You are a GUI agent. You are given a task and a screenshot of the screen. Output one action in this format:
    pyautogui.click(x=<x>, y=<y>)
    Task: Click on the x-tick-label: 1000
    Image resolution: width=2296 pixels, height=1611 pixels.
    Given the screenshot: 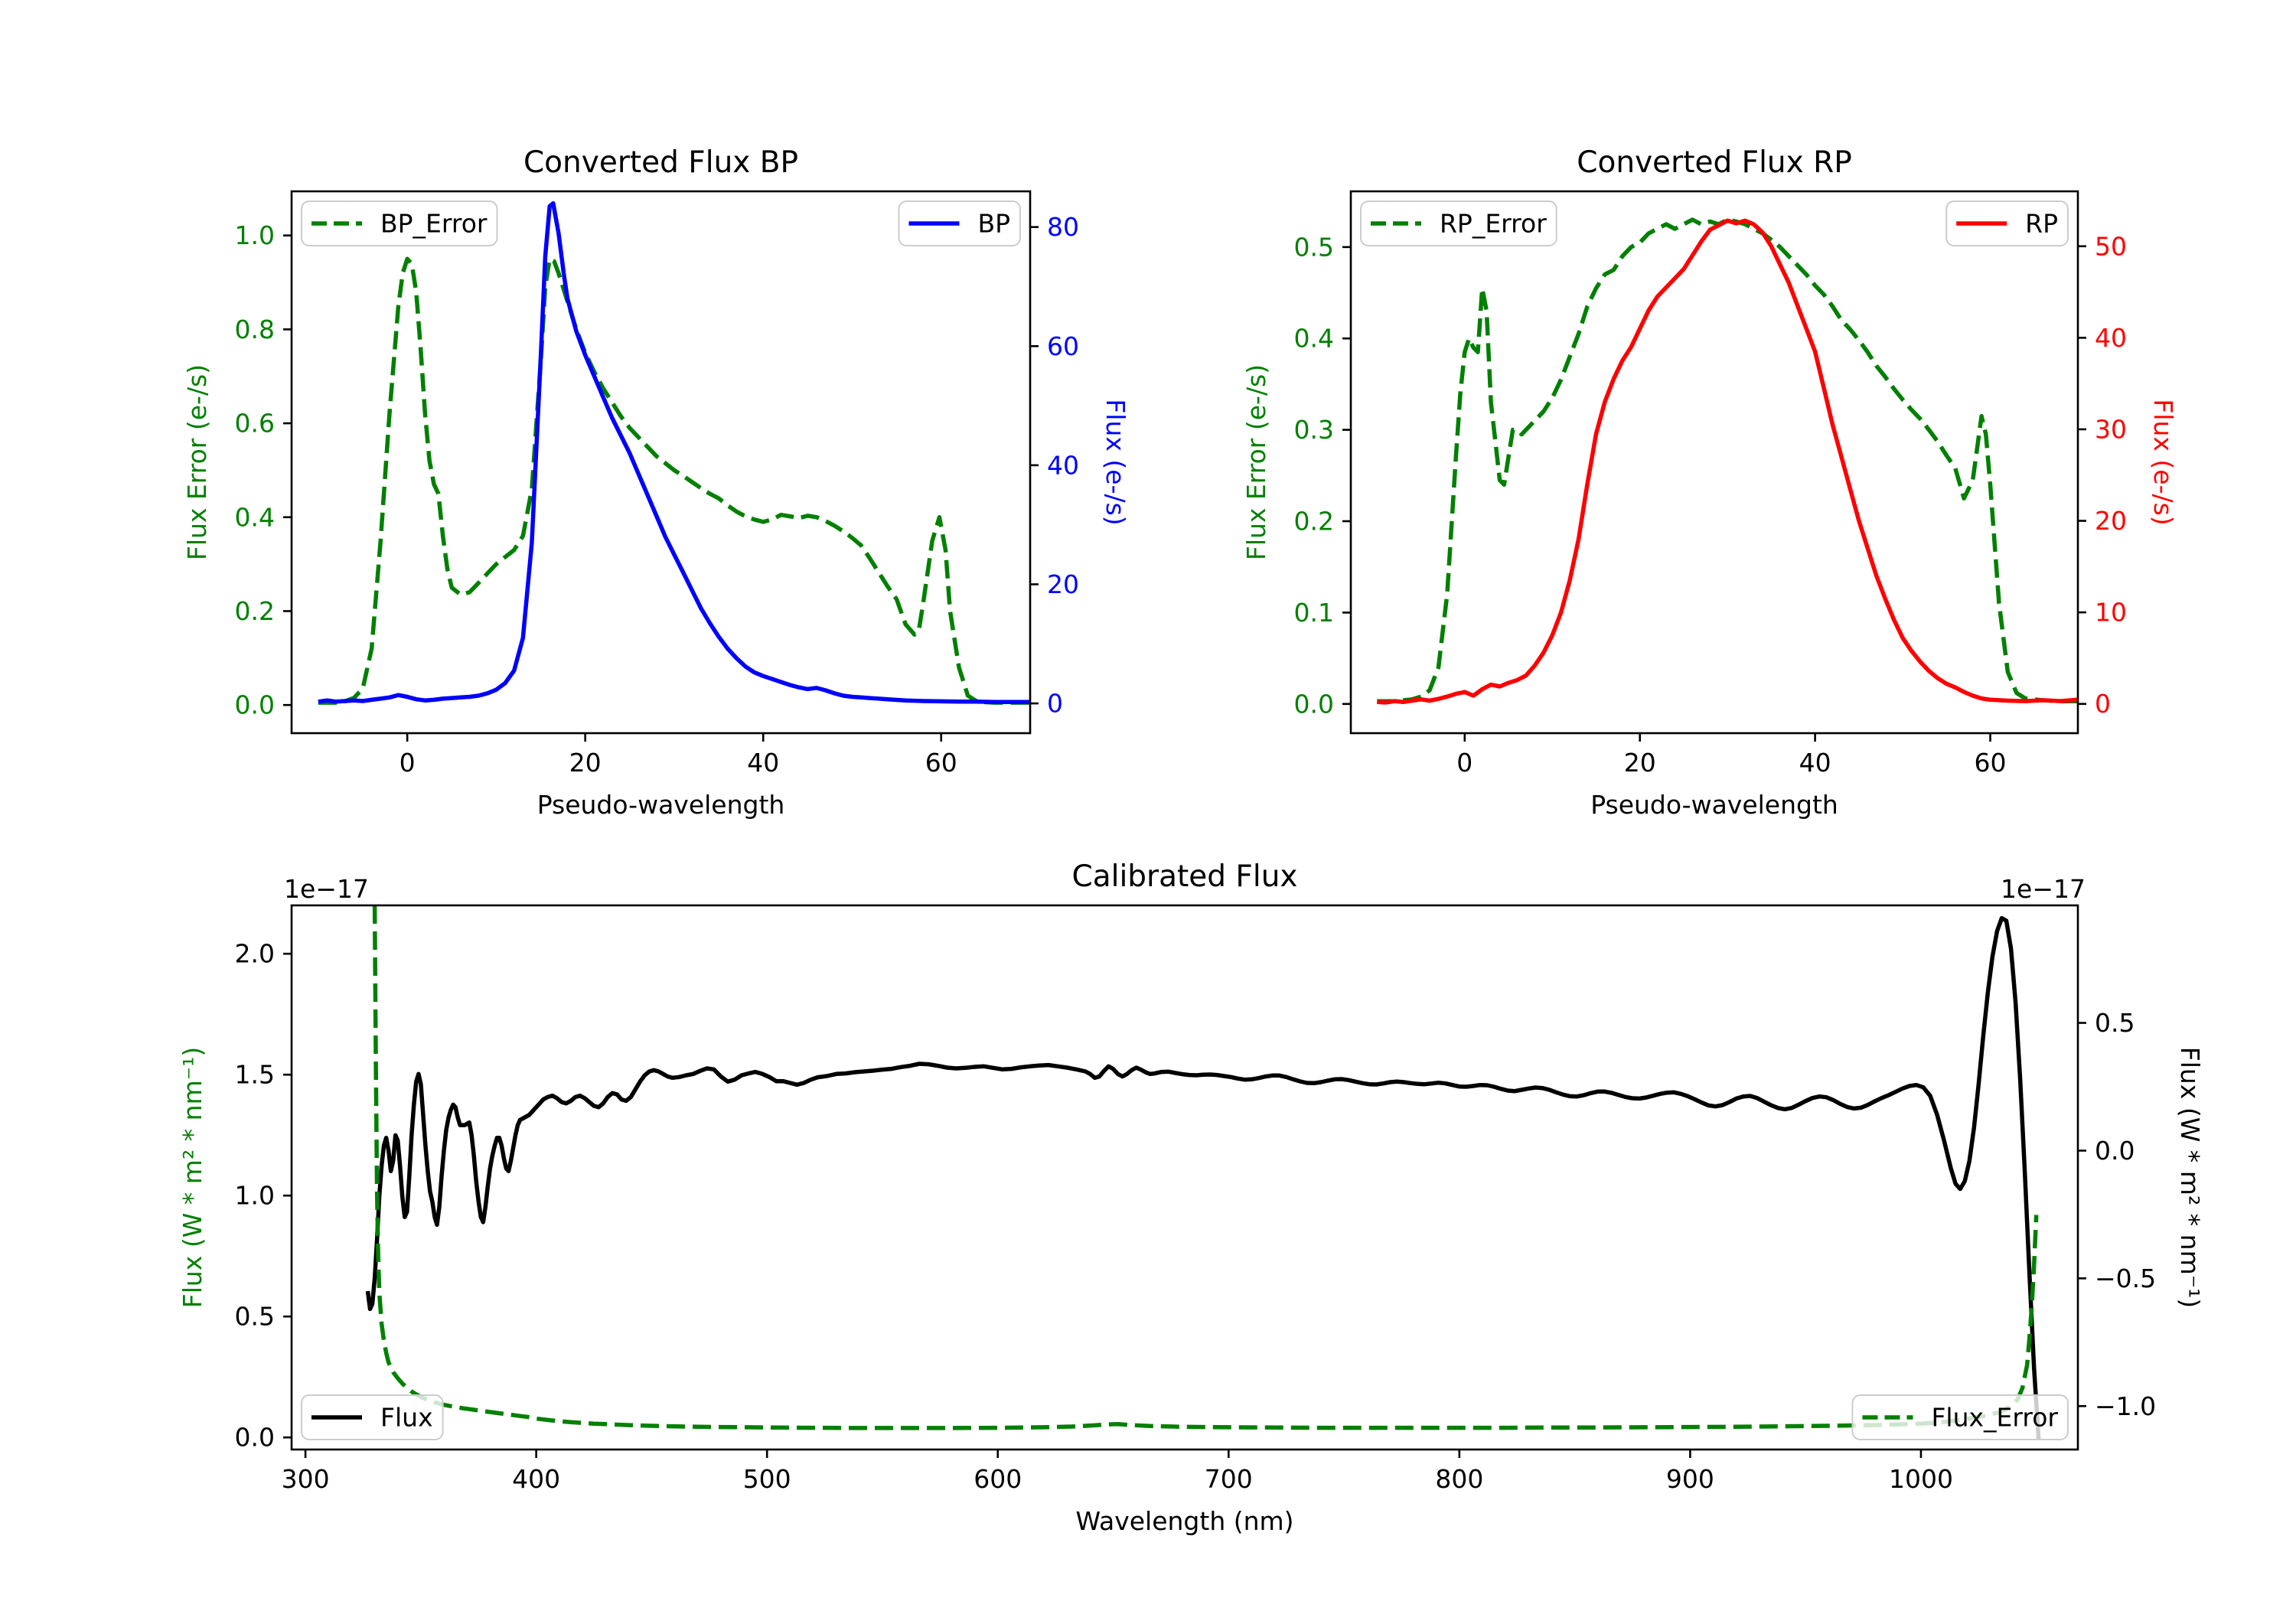 What is the action you would take?
    pyautogui.click(x=1921, y=1479)
    